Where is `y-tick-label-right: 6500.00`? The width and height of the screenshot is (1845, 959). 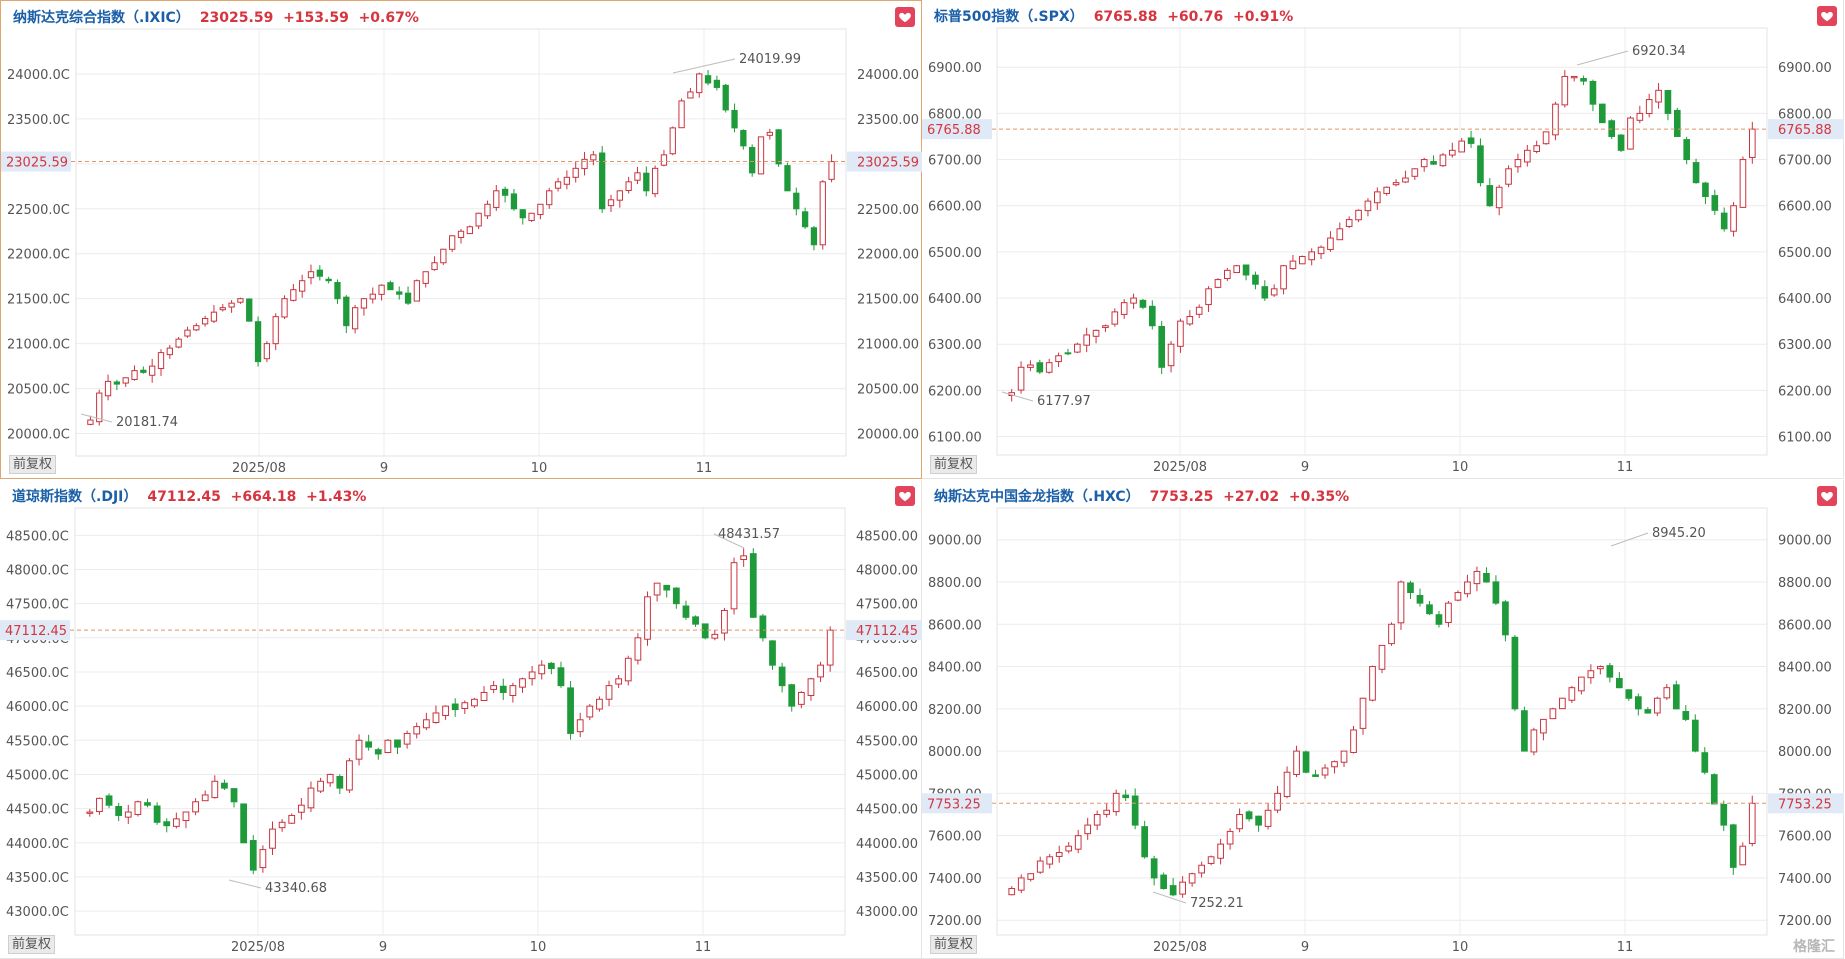
y-tick-label-right: 6500.00 is located at coordinates (1805, 253).